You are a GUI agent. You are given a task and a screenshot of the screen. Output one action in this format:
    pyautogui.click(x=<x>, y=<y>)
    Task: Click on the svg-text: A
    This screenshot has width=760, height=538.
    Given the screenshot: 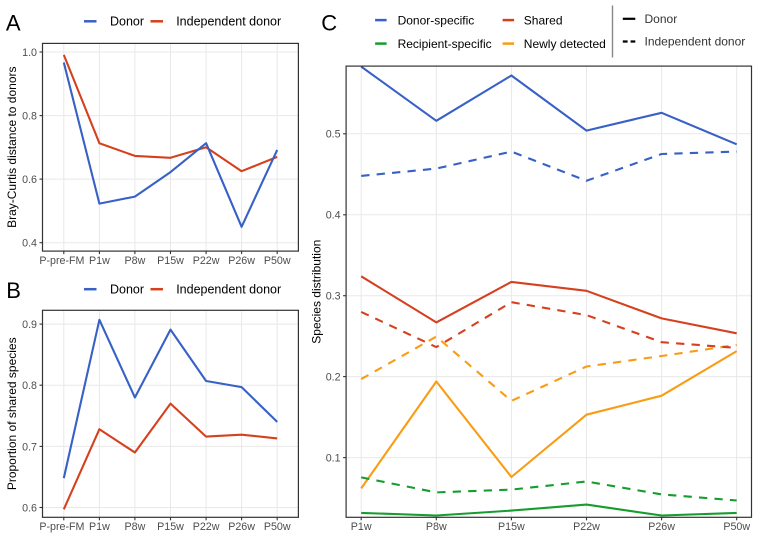 What is the action you would take?
    pyautogui.click(x=13, y=23)
    